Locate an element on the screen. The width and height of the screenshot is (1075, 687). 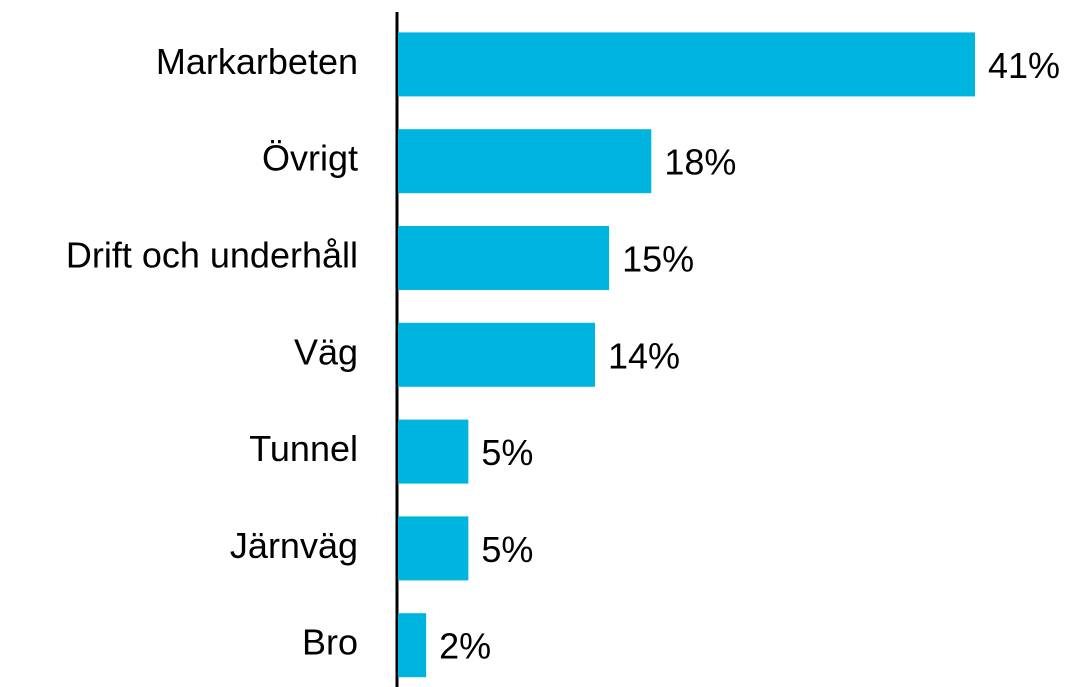
y-tick-label: Drift och underhåll is located at coordinates (212, 255).